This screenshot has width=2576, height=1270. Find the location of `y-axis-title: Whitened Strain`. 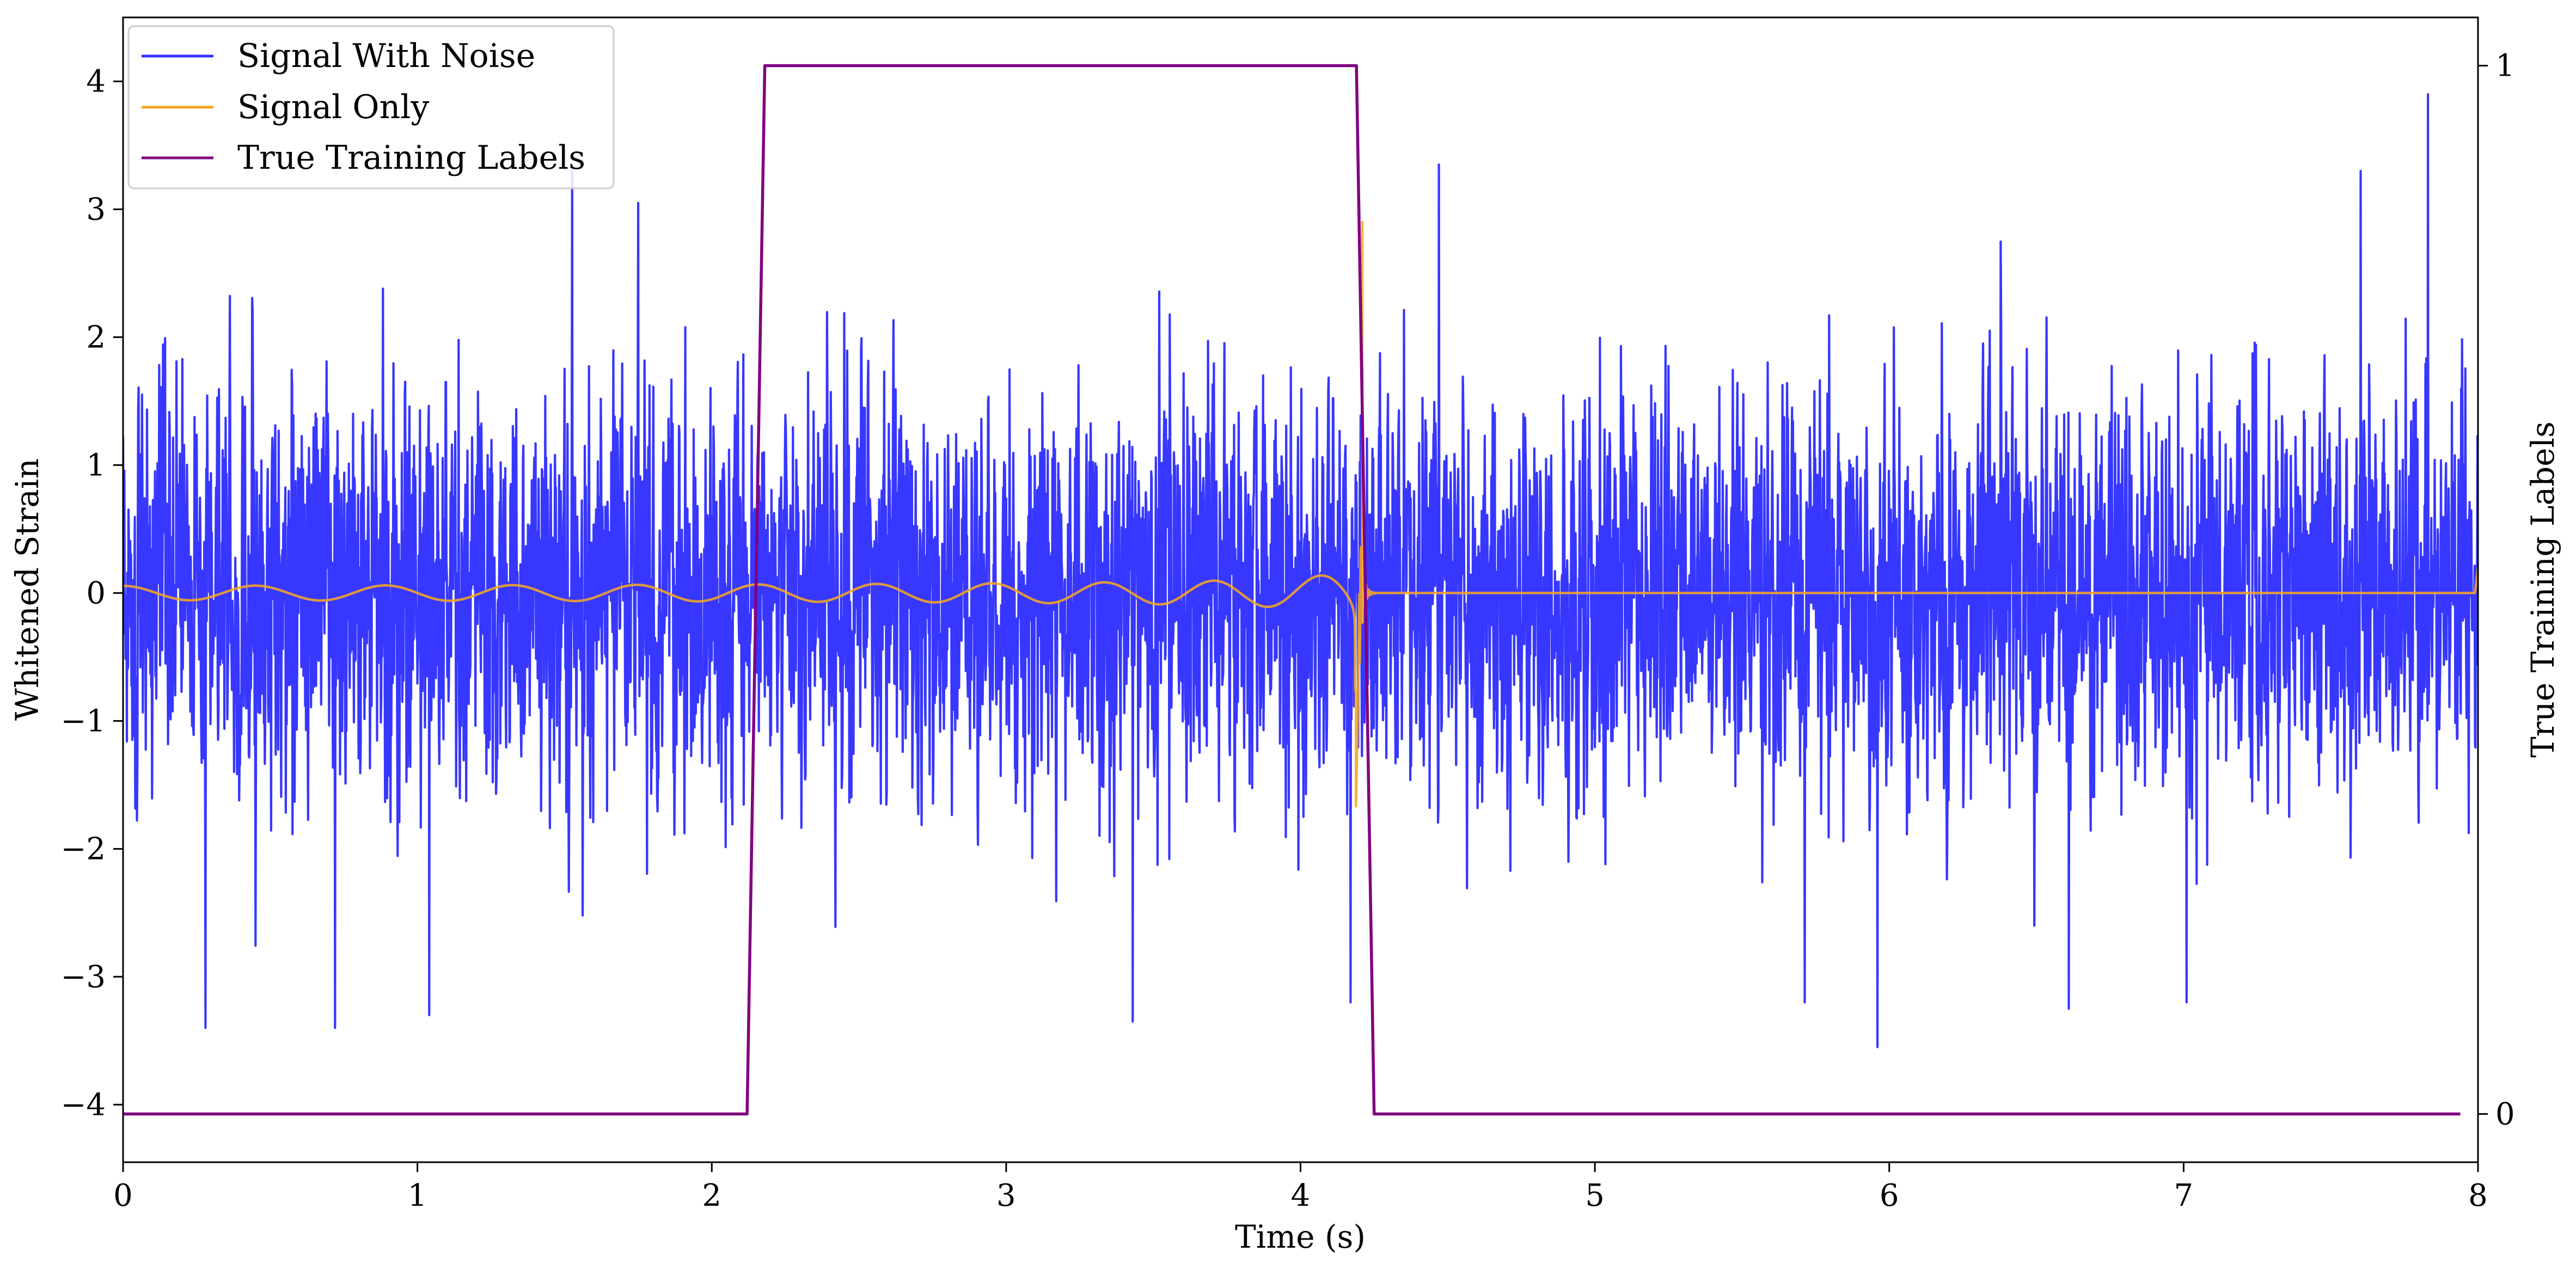

y-axis-title: Whitened Strain is located at coordinates (27, 589).